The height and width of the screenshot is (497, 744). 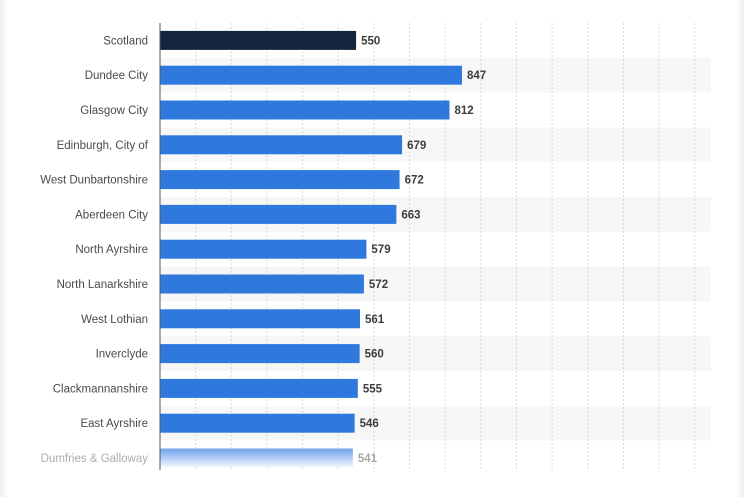 I want to click on category-label: Clackmannanshire, so click(x=100, y=389).